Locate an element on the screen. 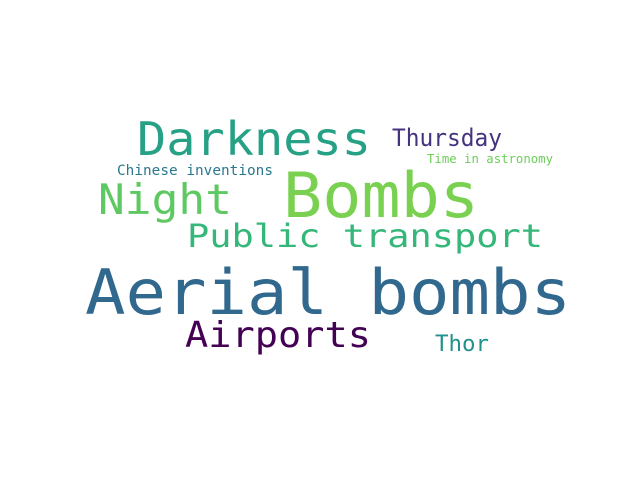 The height and width of the screenshot is (480, 640). word-thor: Thor is located at coordinates (462, 344).